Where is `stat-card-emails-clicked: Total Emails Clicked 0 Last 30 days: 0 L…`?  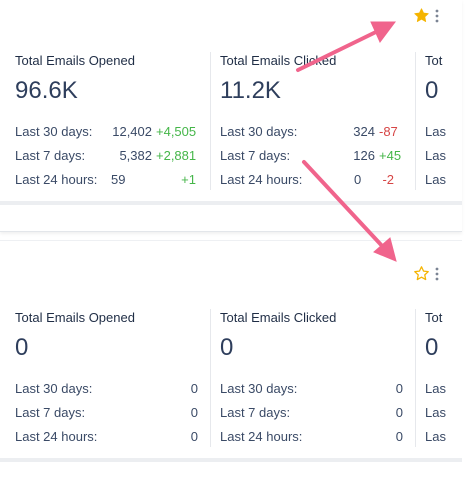
stat-card-emails-clicked: Total Emails Clicked 0 Last 30 days: 0 L… is located at coordinates (313, 378).